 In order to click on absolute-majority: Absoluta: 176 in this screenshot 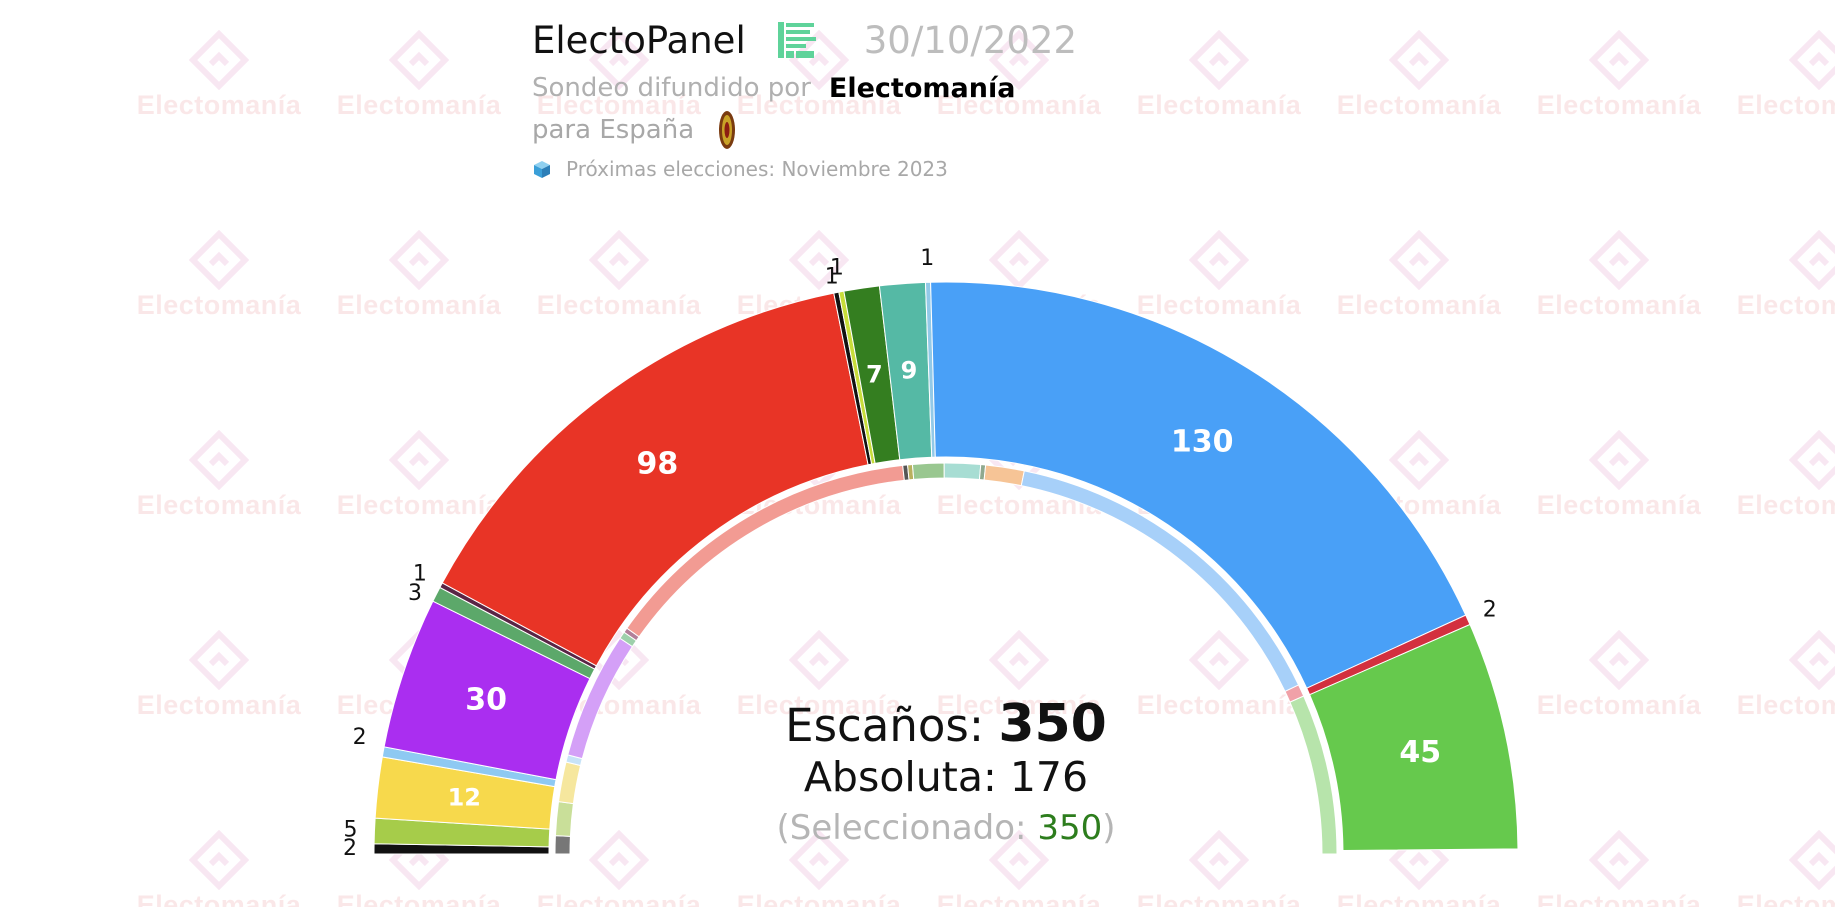, I will do `click(946, 777)`.